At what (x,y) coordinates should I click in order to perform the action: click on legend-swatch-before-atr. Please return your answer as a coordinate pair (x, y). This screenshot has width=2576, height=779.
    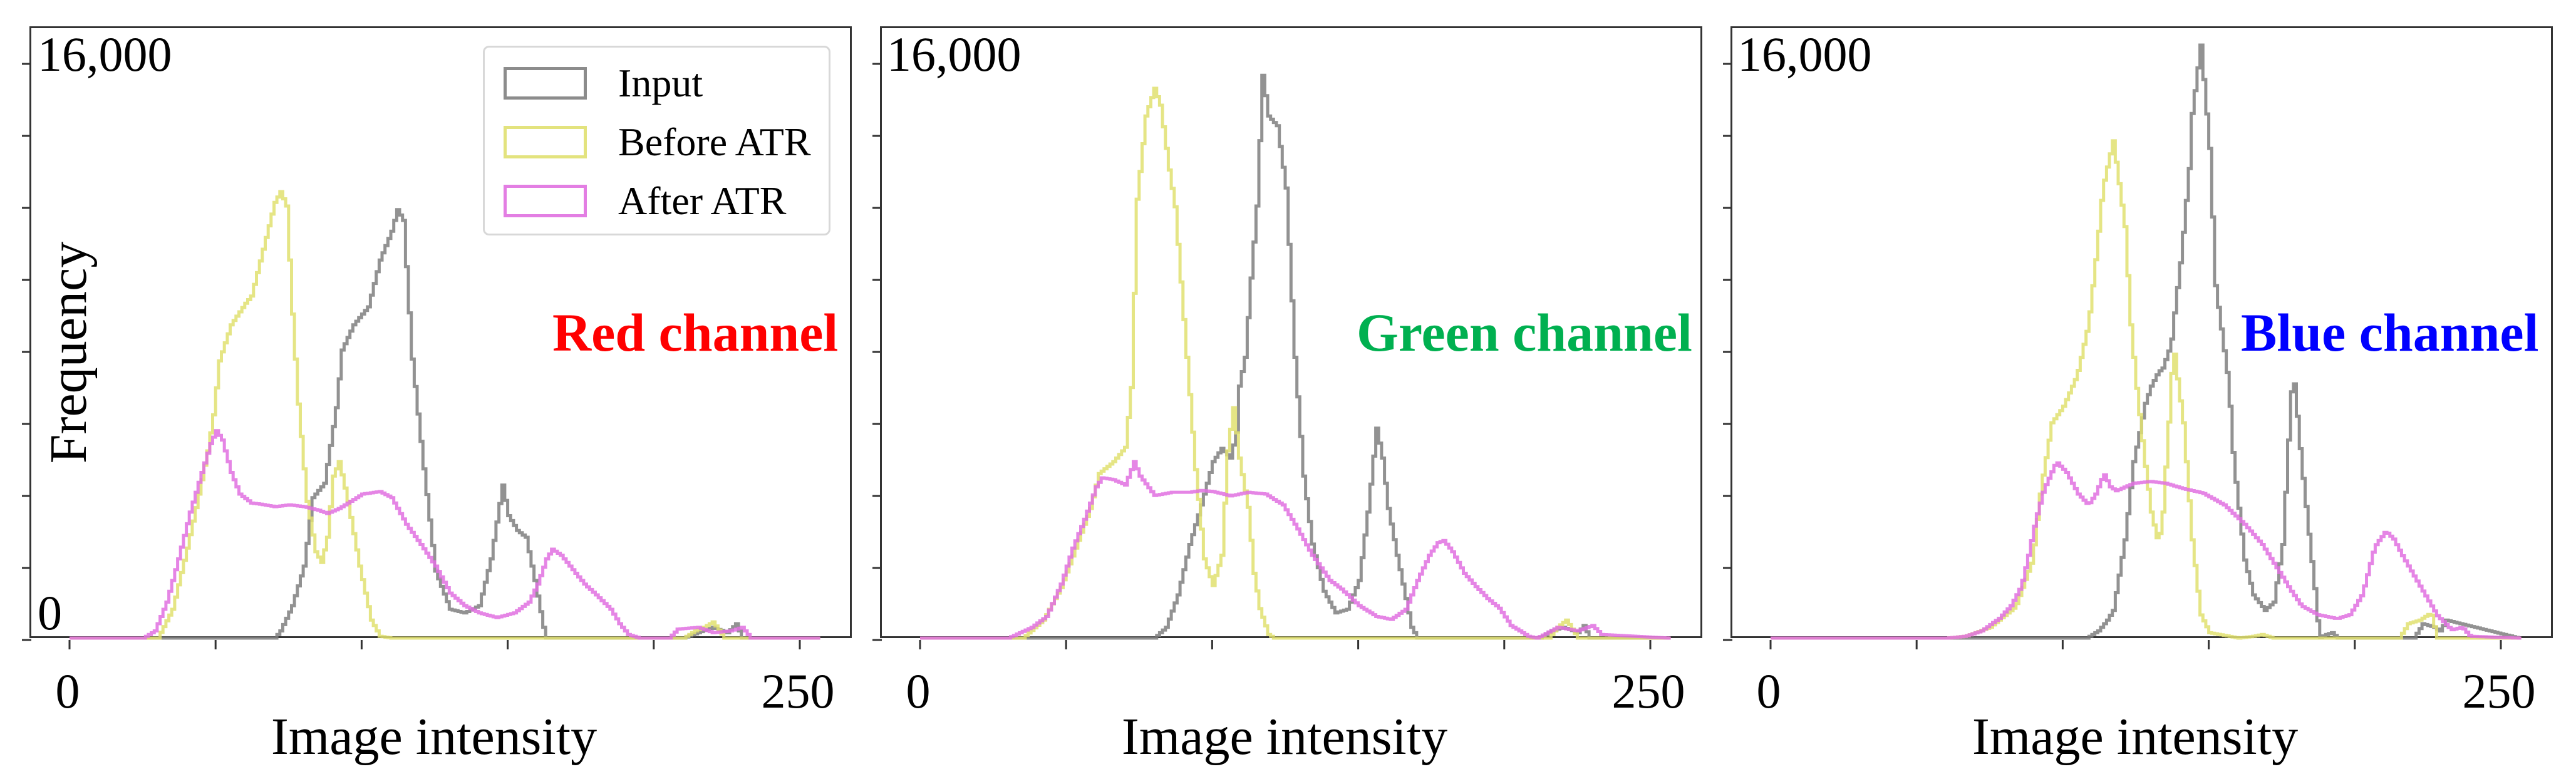
    Looking at the image, I should click on (545, 142).